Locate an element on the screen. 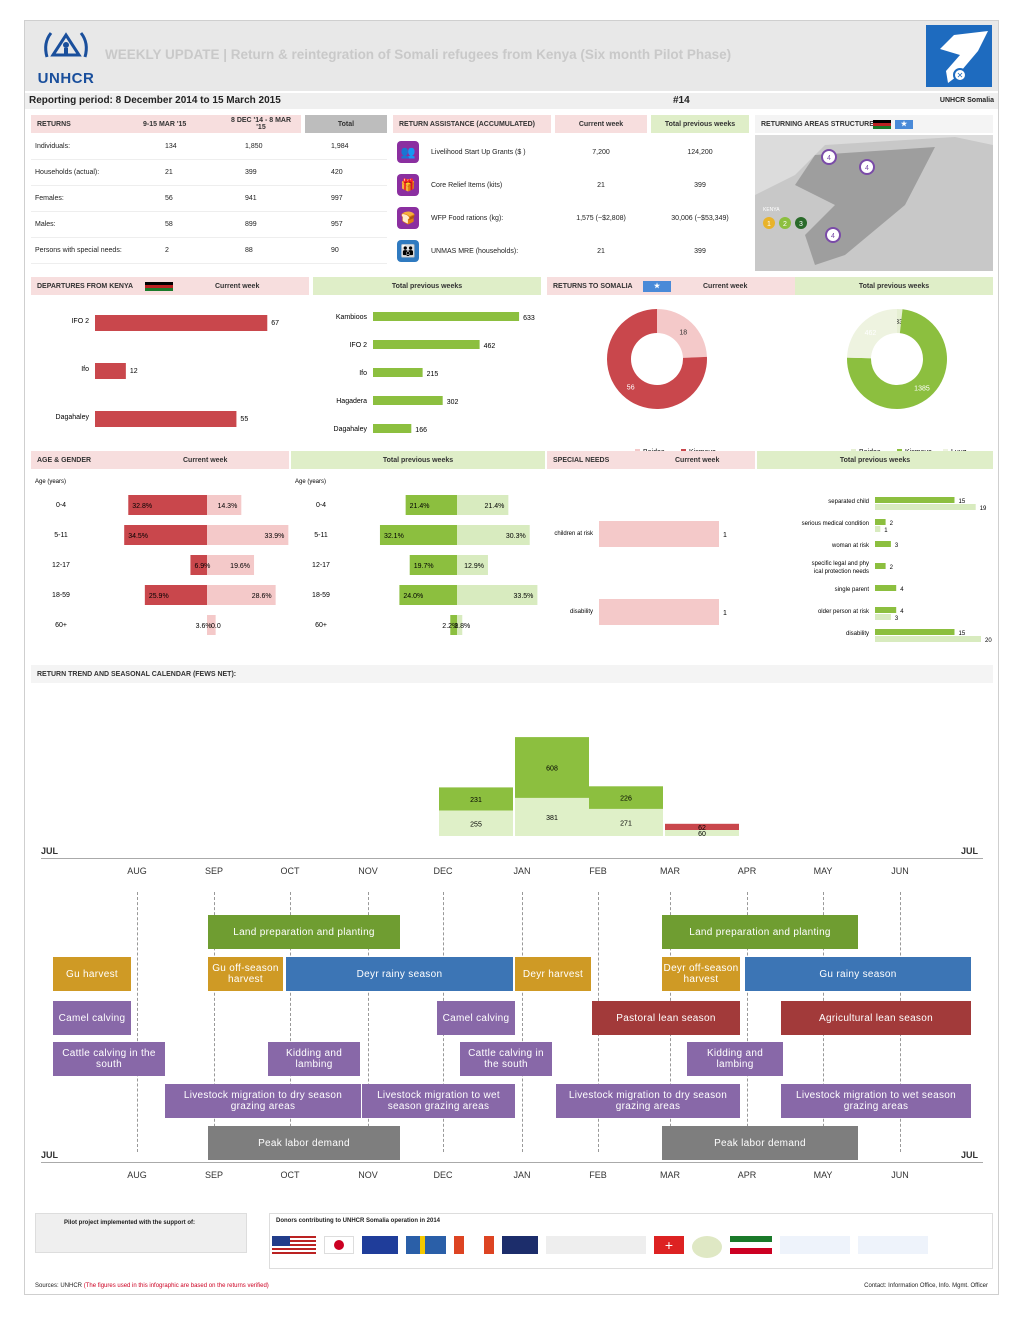  dep-prev-value: 166 is located at coordinates (421, 430).